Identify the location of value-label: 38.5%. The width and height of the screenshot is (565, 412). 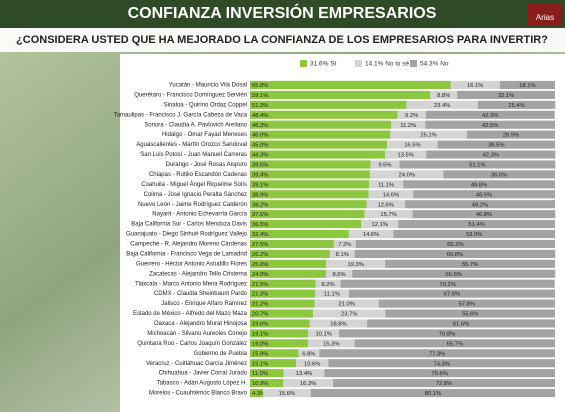
(496, 146).